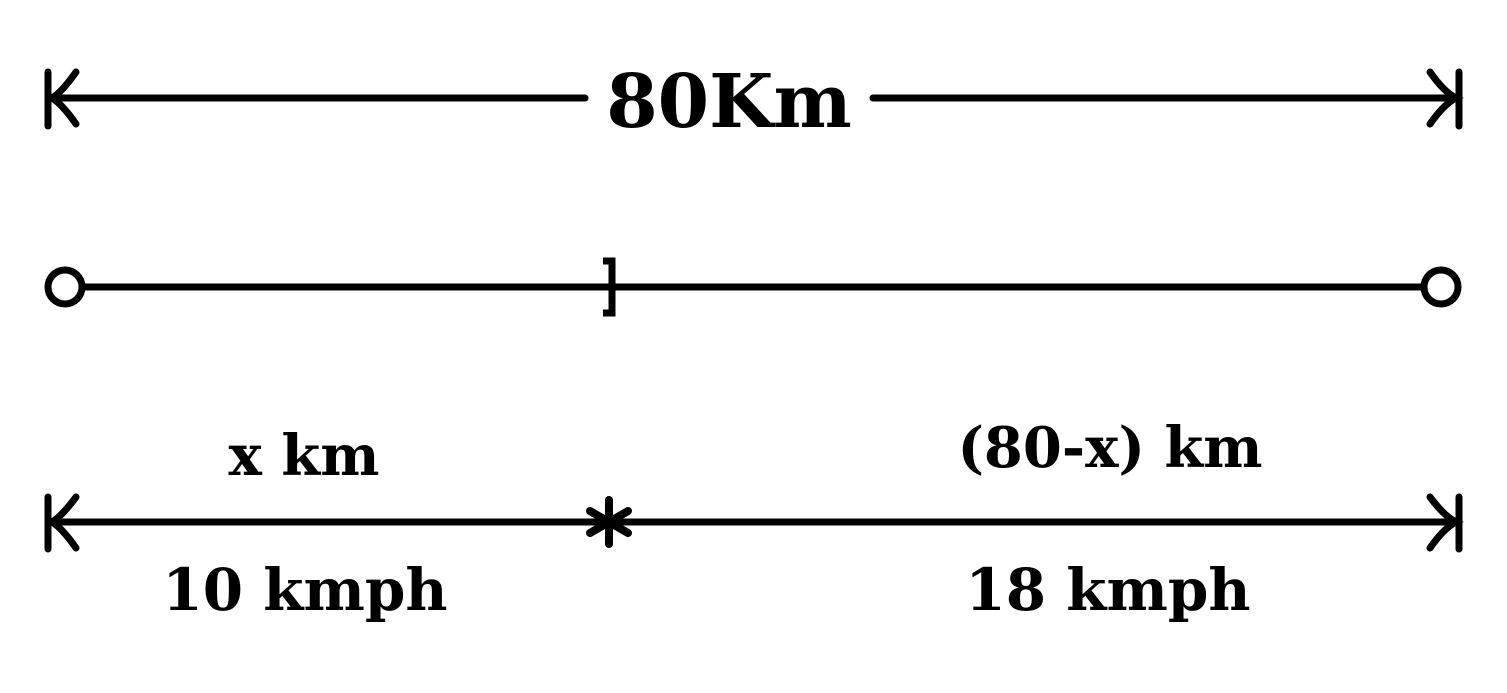 This screenshot has width=1507, height=693. I want to click on left-speed-label: 10 kmph, so click(304, 590).